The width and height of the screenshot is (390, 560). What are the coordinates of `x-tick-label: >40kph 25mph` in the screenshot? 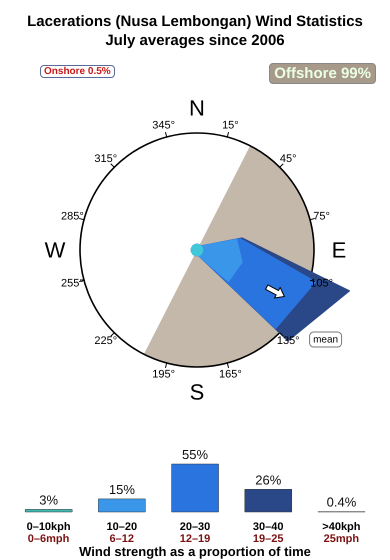 It's located at (341, 533).